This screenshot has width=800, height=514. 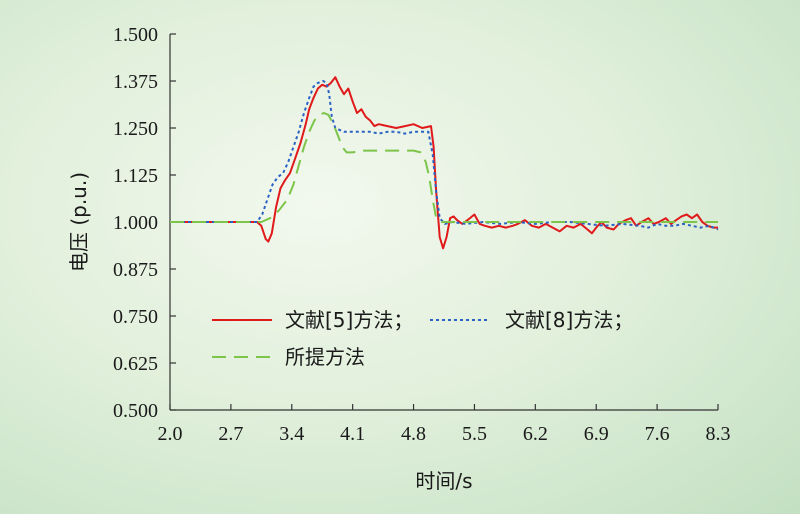 What do you see at coordinates (596, 434) in the screenshot?
I see `x-tick-label: 6.9` at bounding box center [596, 434].